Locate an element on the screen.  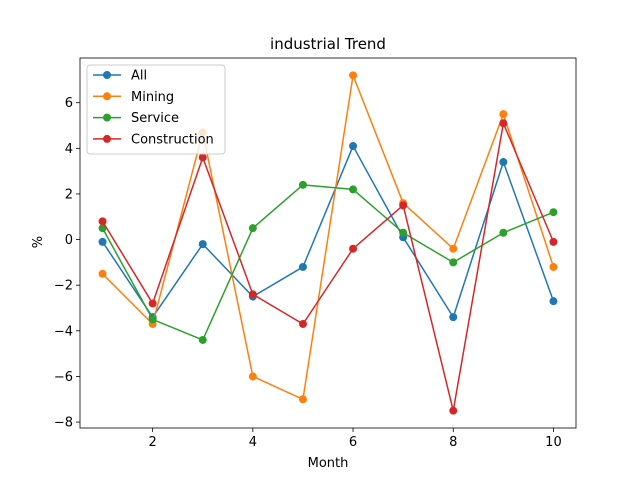
legend-marker-all is located at coordinates (107, 75).